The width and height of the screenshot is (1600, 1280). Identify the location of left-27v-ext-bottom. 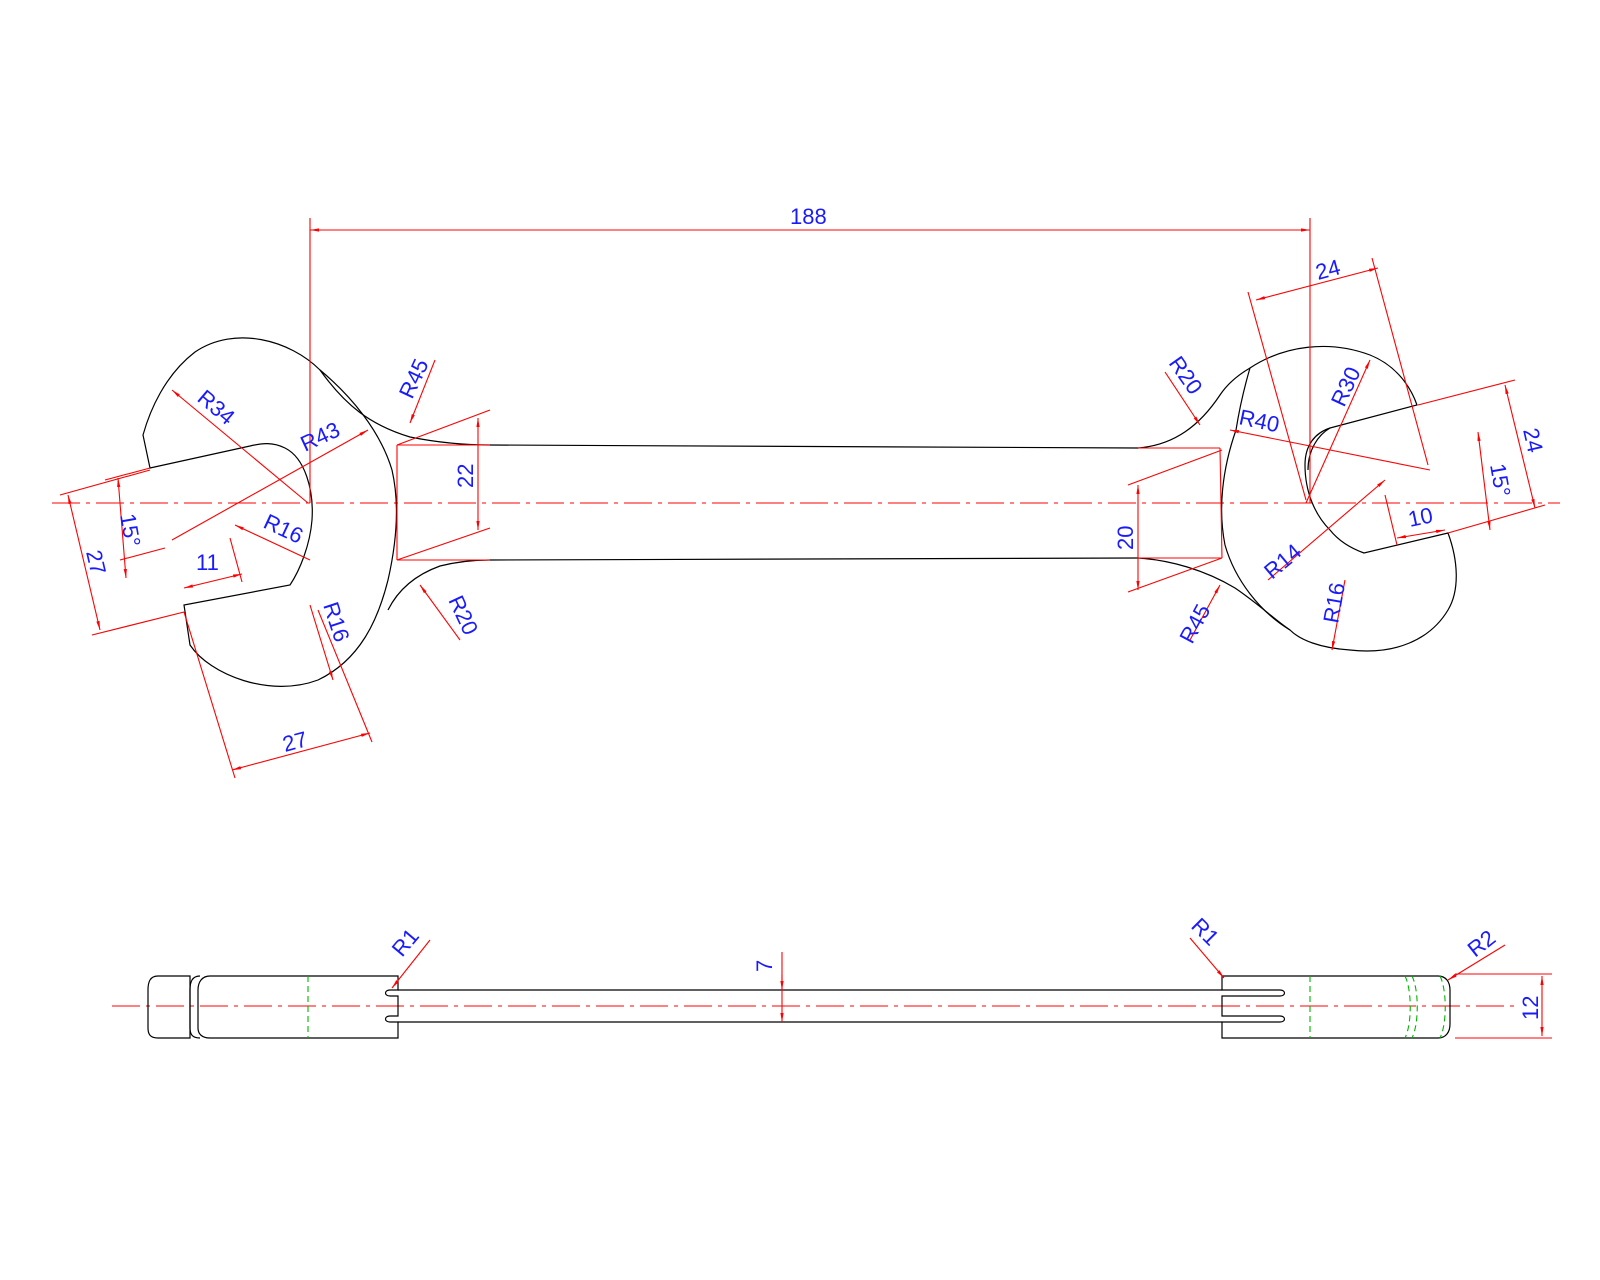
(138, 623).